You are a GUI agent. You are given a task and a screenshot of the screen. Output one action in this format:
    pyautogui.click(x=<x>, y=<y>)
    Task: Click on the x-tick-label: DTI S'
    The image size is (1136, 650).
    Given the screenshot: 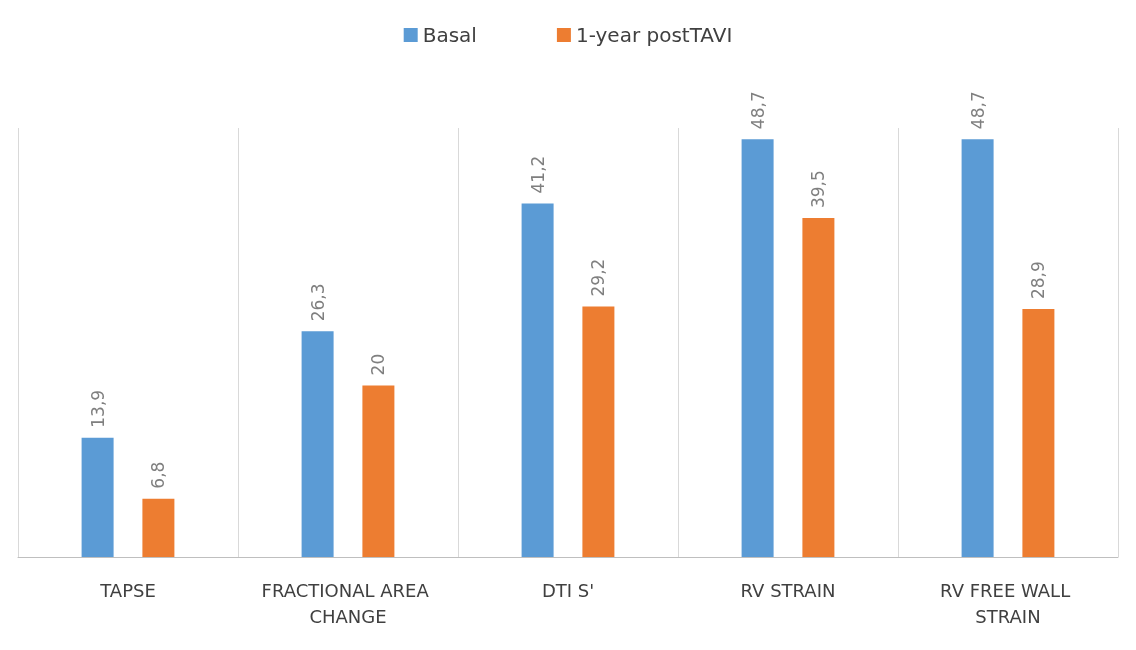 What is the action you would take?
    pyautogui.click(x=568, y=590)
    